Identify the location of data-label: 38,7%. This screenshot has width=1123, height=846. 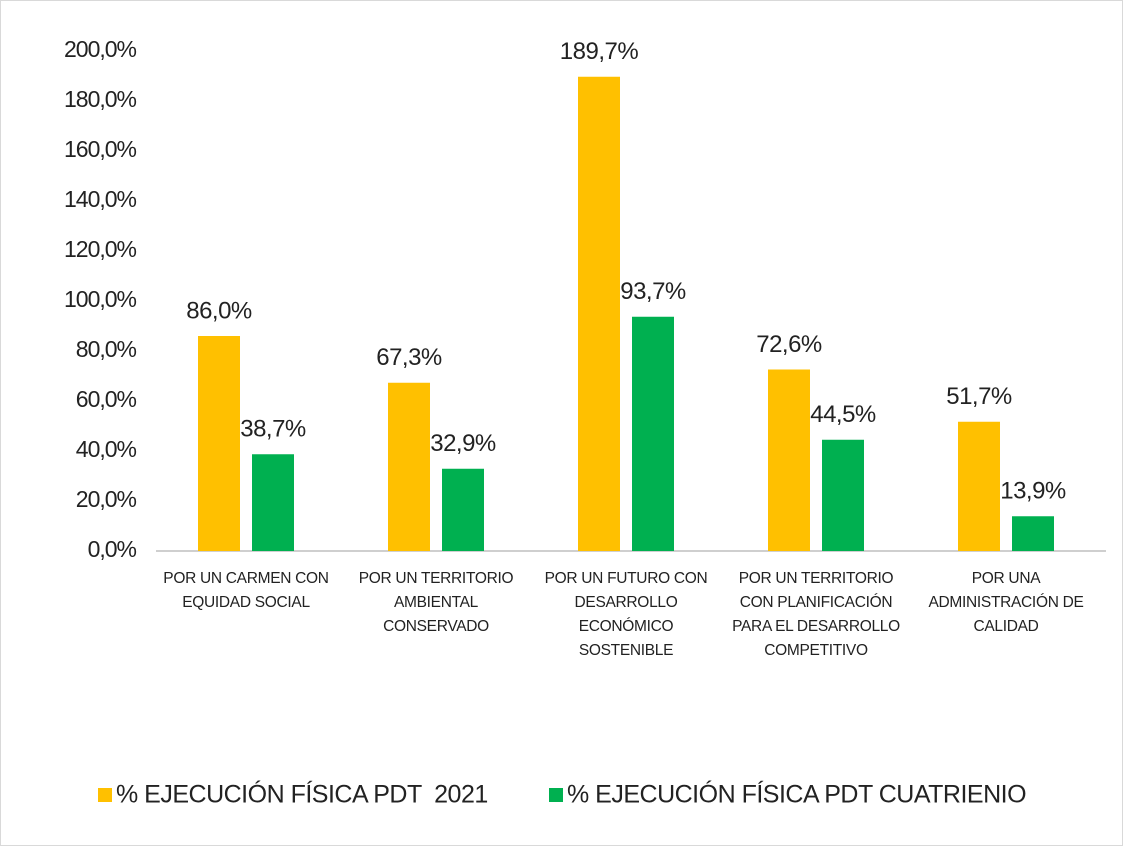
(273, 429).